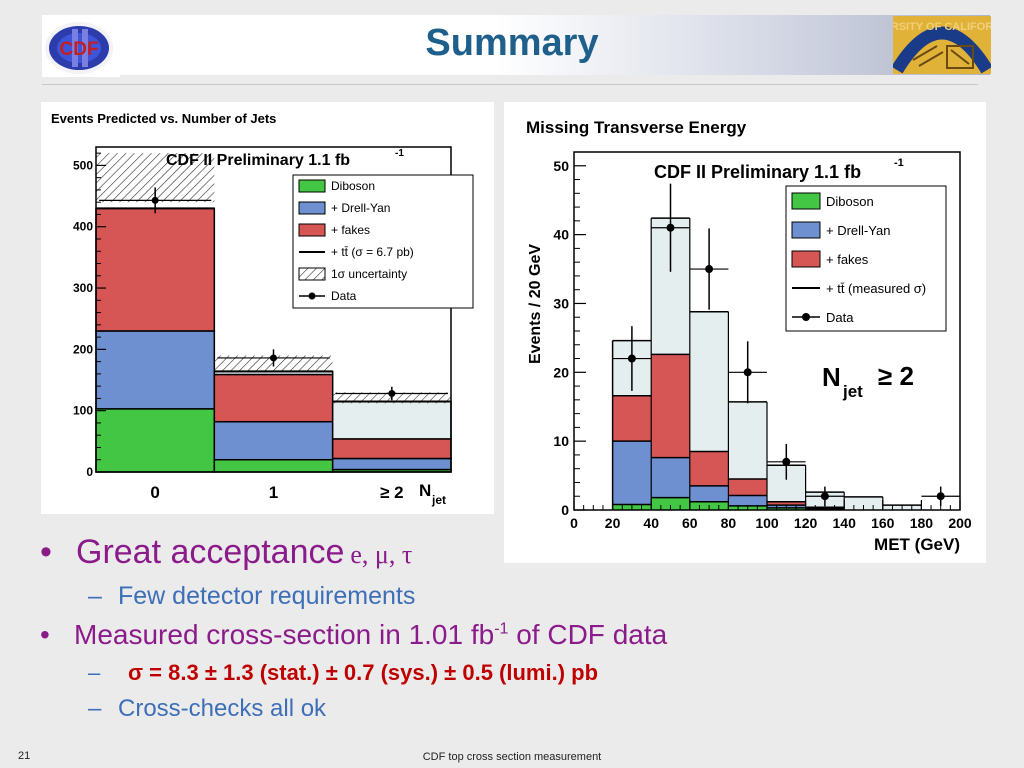 This screenshot has width=1024, height=768. What do you see at coordinates (845, 523) in the screenshot?
I see `met-x-tick-label: 140` at bounding box center [845, 523].